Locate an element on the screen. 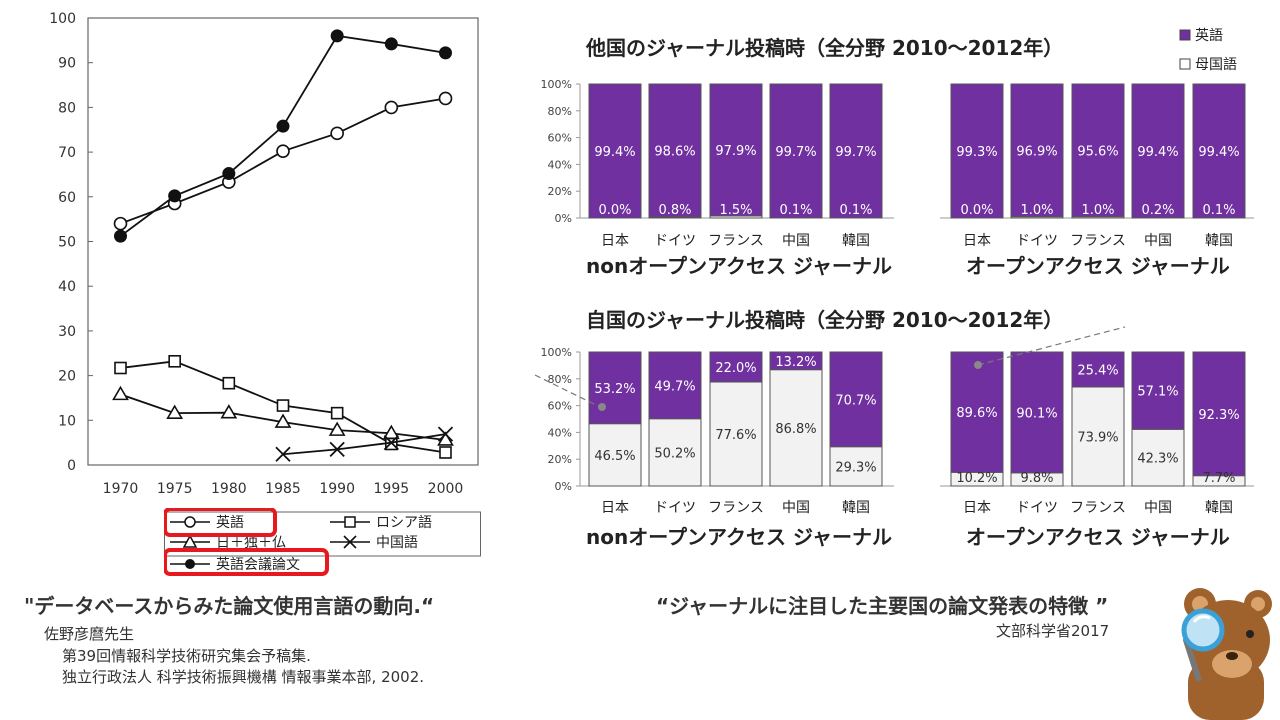 This screenshot has height=720, width=1280. dashed-leader-right is located at coordinates (1051, 346).